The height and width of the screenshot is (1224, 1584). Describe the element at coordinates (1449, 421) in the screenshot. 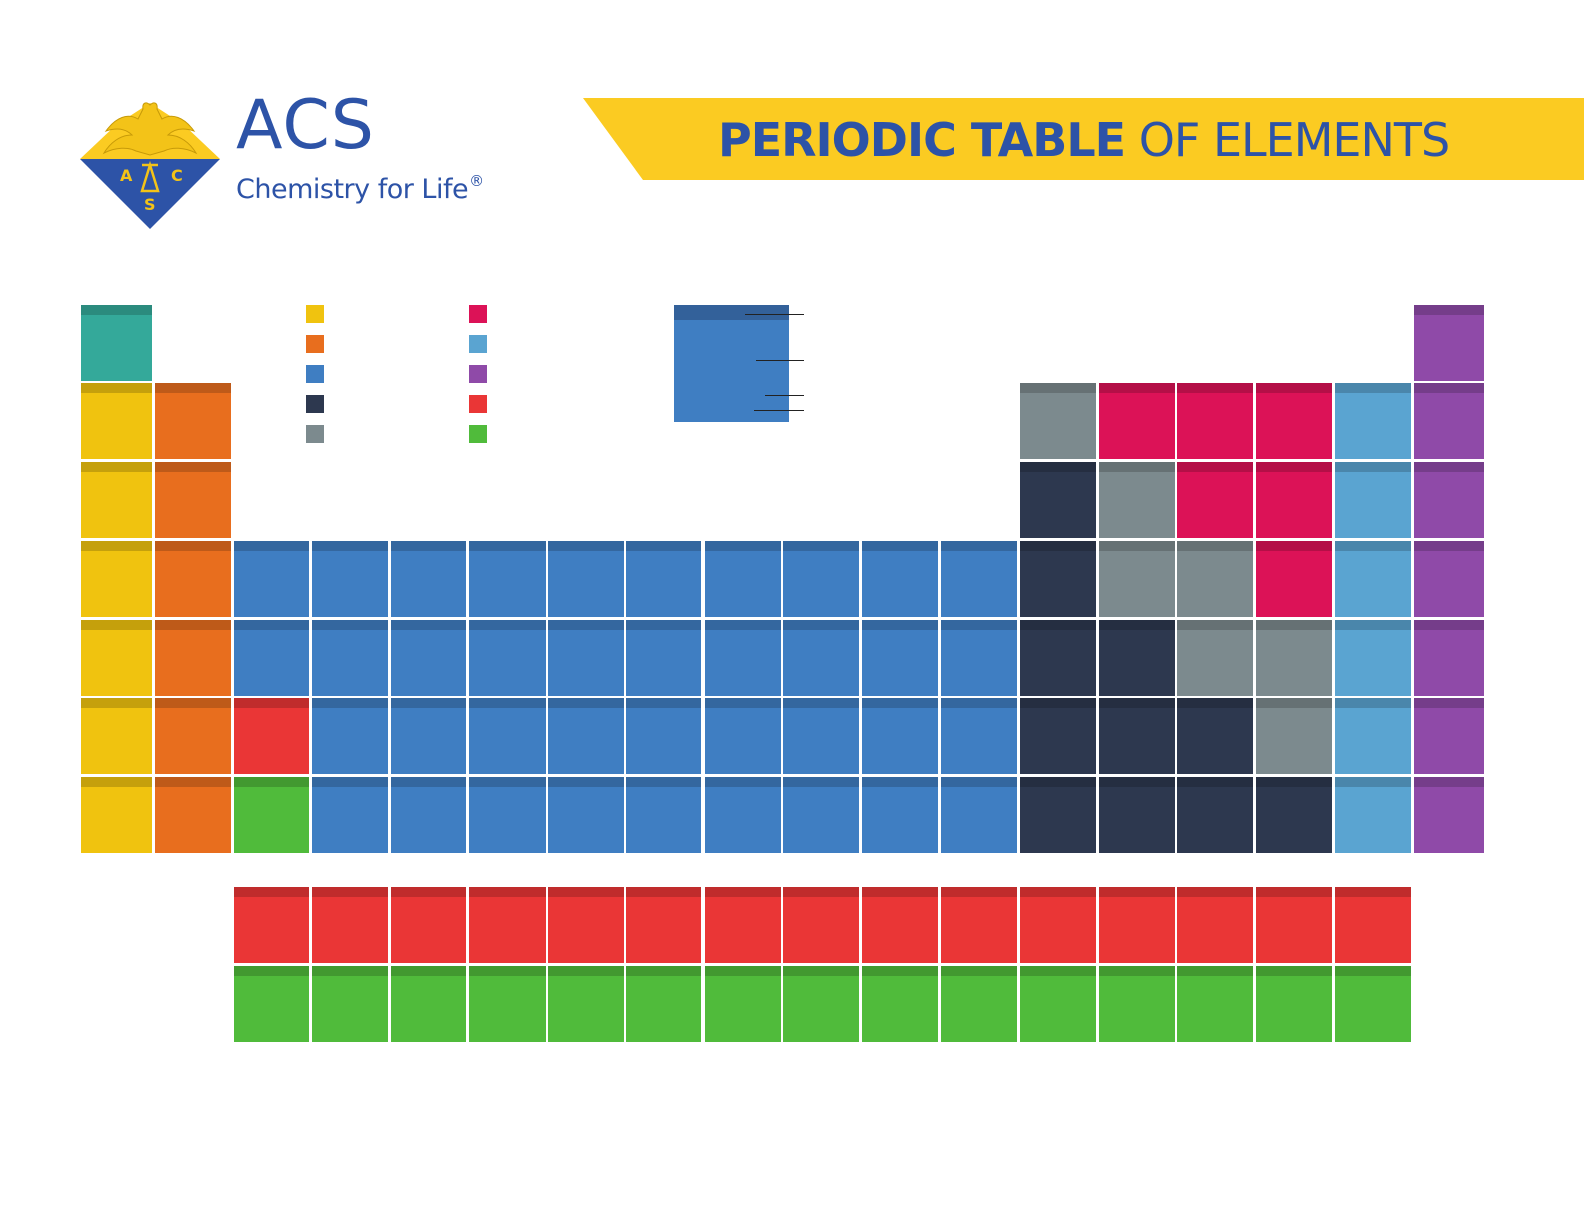

I see `element-cell-noble` at that location.